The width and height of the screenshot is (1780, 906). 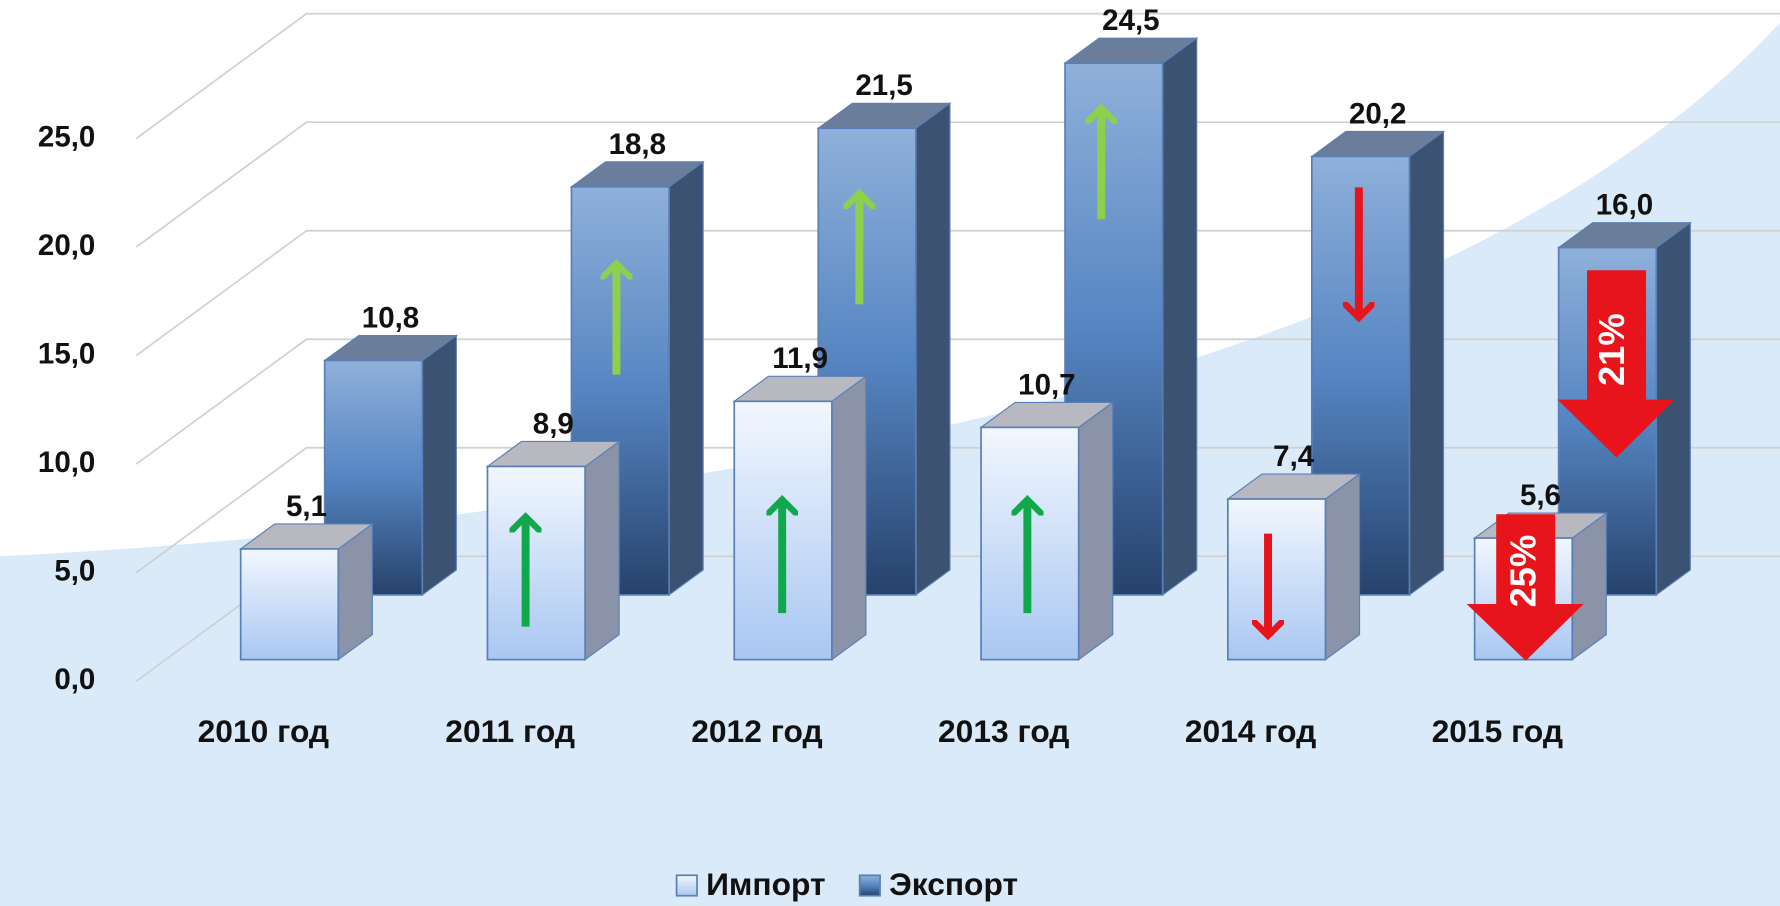 What do you see at coordinates (263, 731) in the screenshot?
I see `x-tick-label: 2010 год` at bounding box center [263, 731].